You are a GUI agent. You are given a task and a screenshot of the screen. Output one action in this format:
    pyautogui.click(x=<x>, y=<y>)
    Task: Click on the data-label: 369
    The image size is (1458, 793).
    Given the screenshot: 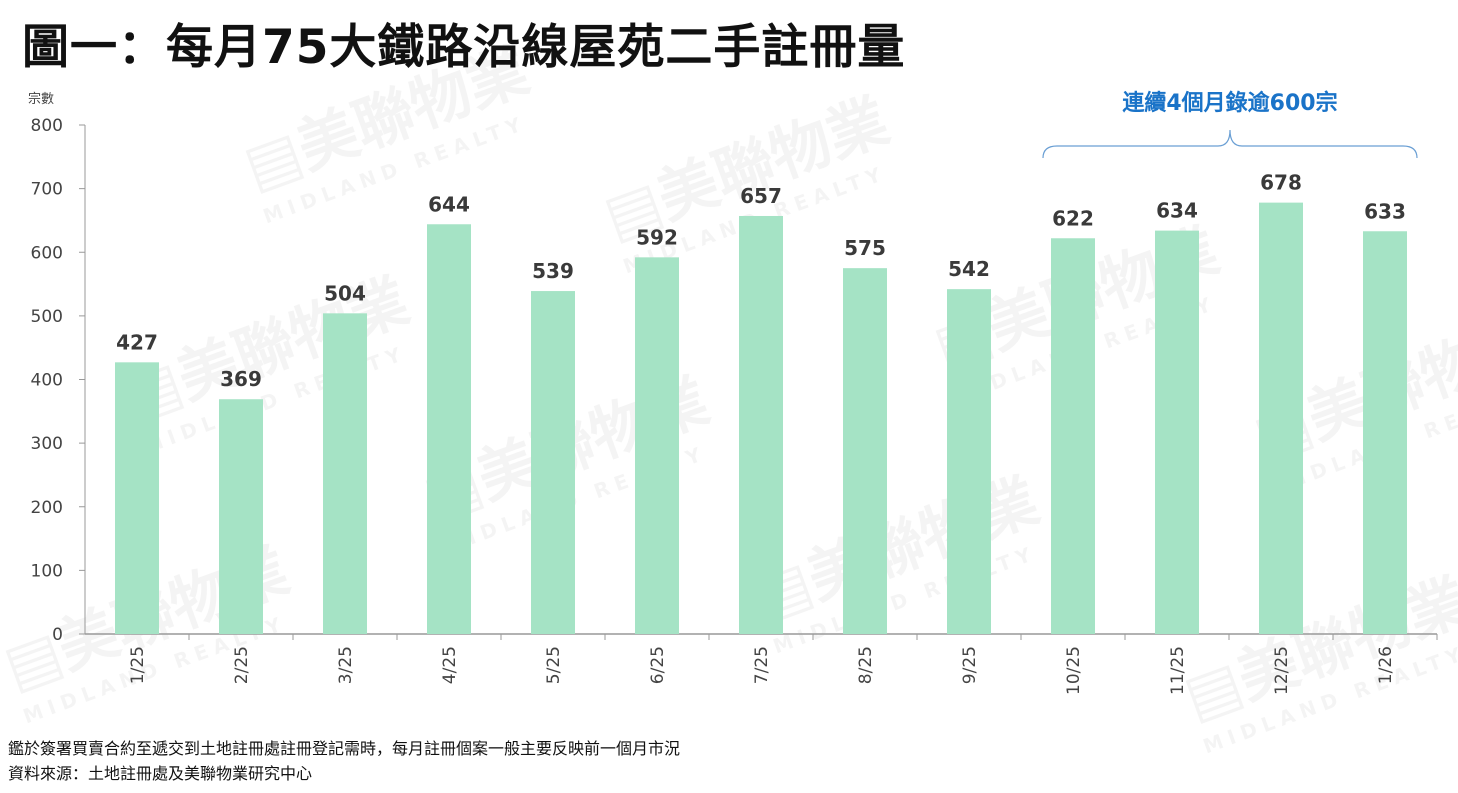 What is the action you would take?
    pyautogui.click(x=241, y=379)
    